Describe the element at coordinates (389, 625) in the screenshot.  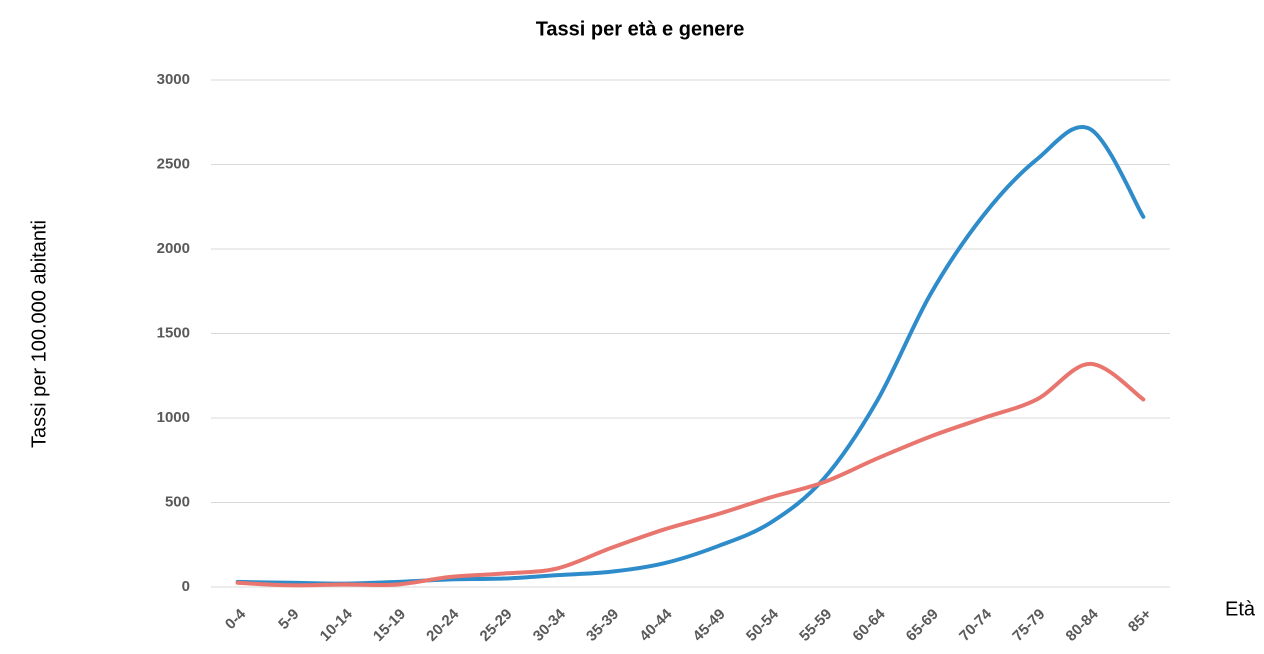
I see `x-tick-label: 15-19` at that location.